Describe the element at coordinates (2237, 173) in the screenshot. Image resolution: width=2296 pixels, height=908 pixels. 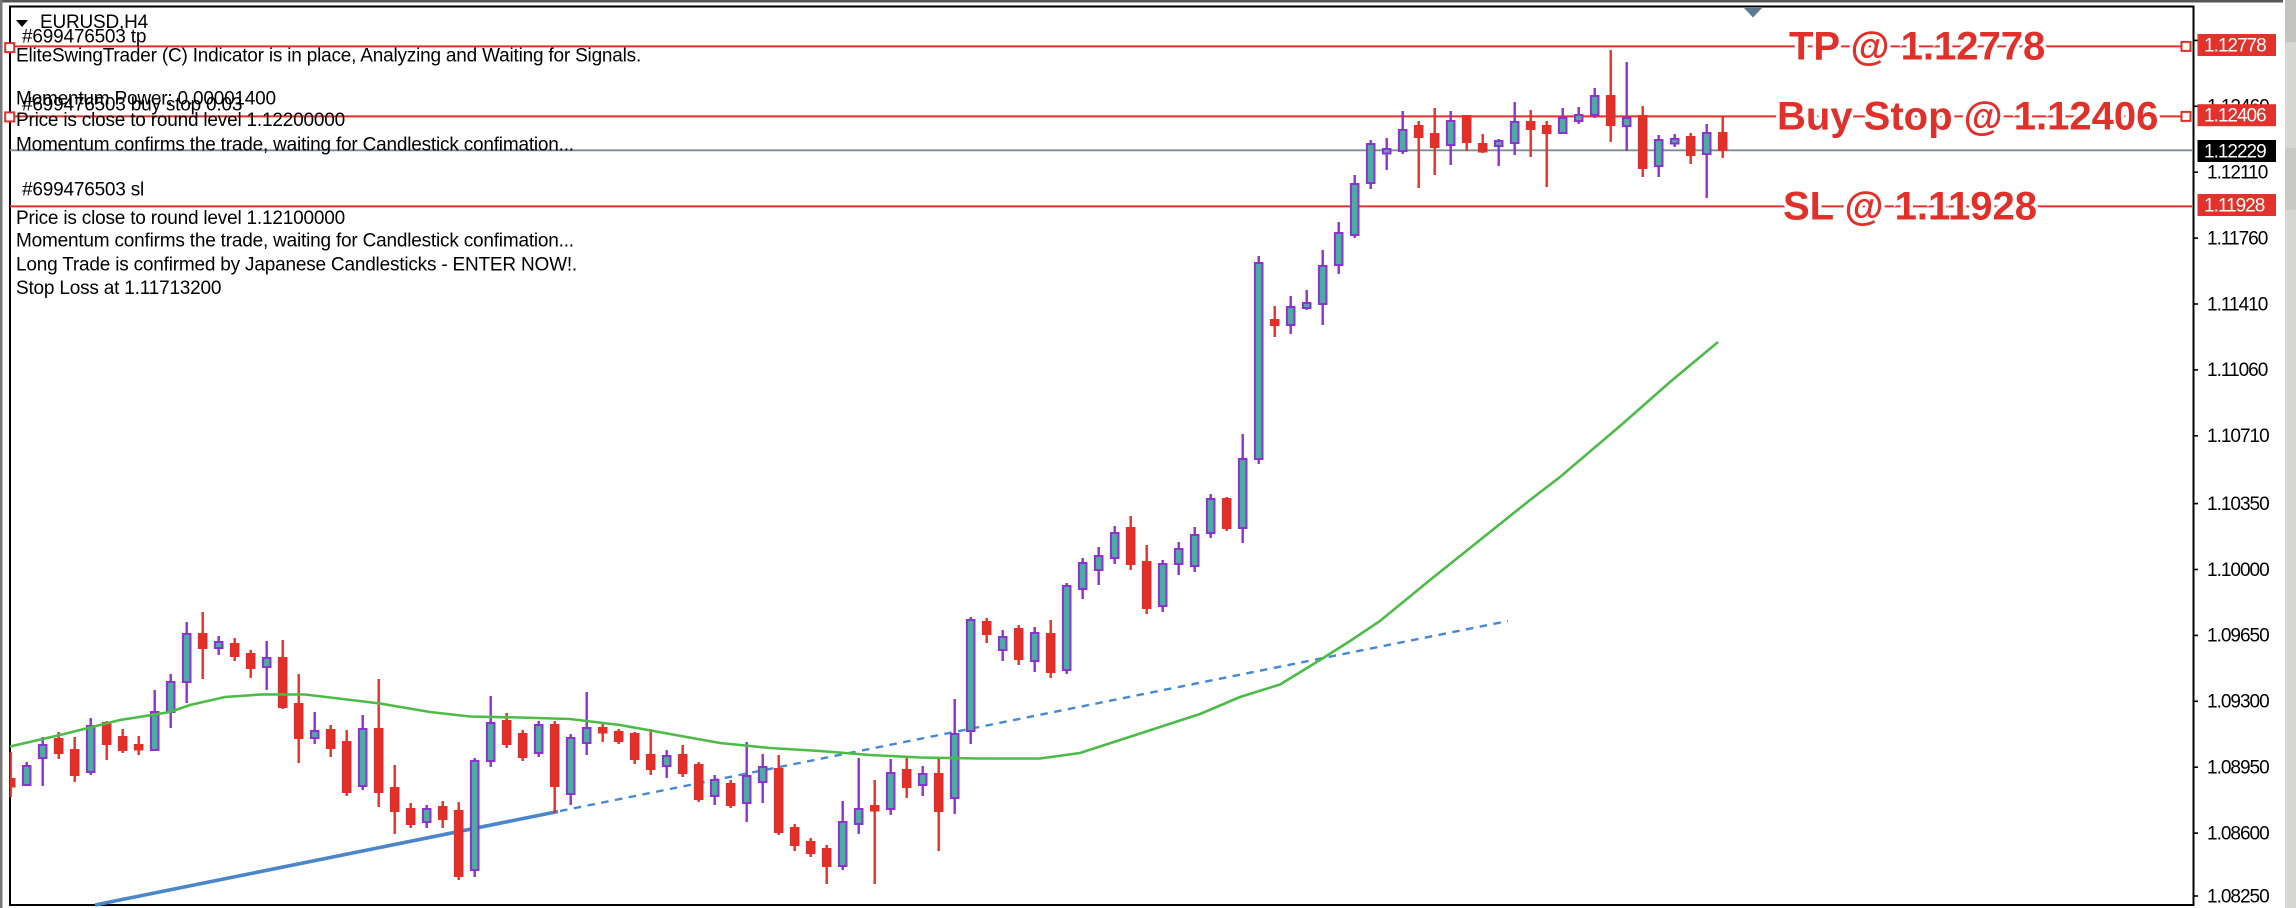
I see `svg-text: 1.12110` at that location.